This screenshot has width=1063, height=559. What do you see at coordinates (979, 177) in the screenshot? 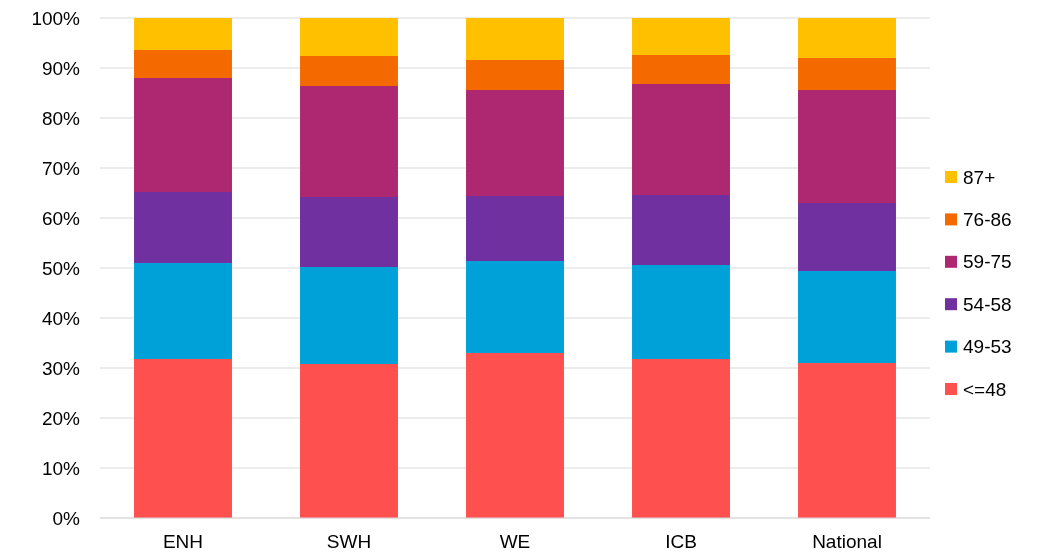
I see `legend-label: 87+` at bounding box center [979, 177].